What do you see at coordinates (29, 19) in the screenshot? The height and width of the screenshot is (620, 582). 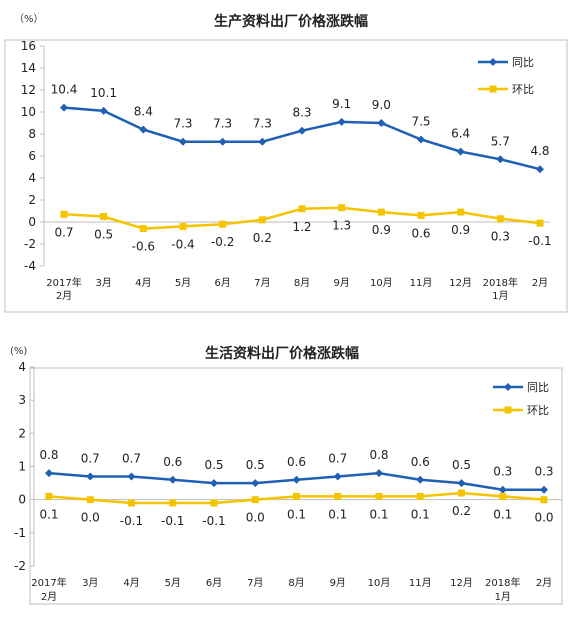 I see `y-unit-label: （%）` at bounding box center [29, 19].